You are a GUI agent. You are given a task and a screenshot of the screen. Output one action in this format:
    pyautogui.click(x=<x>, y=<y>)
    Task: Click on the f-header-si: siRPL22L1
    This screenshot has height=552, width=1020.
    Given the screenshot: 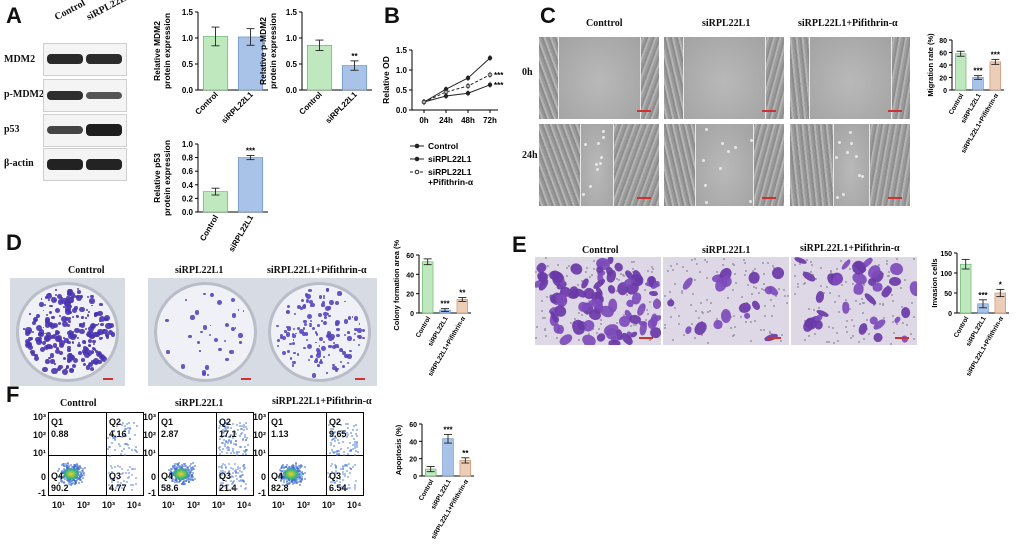 What is the action you would take?
    pyautogui.click(x=199, y=403)
    